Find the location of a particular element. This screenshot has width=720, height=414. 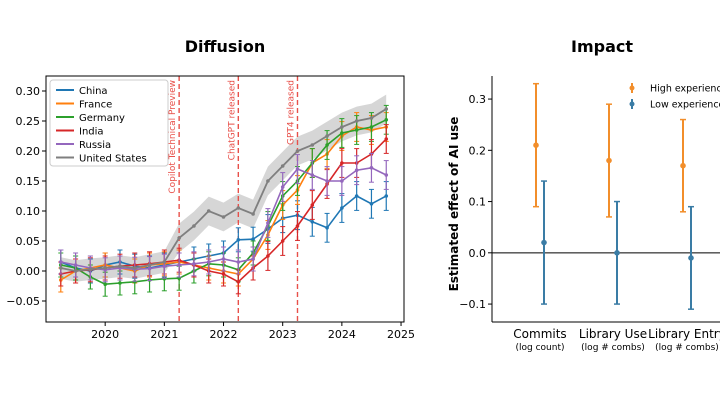

x-tick-label: 2025 is located at coordinates (401, 334).